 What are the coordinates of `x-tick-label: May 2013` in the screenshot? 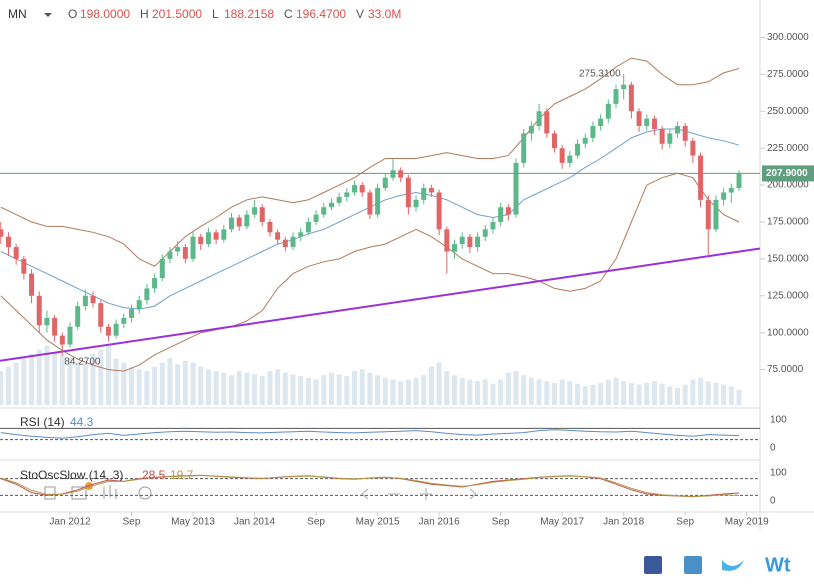 It's located at (193, 522).